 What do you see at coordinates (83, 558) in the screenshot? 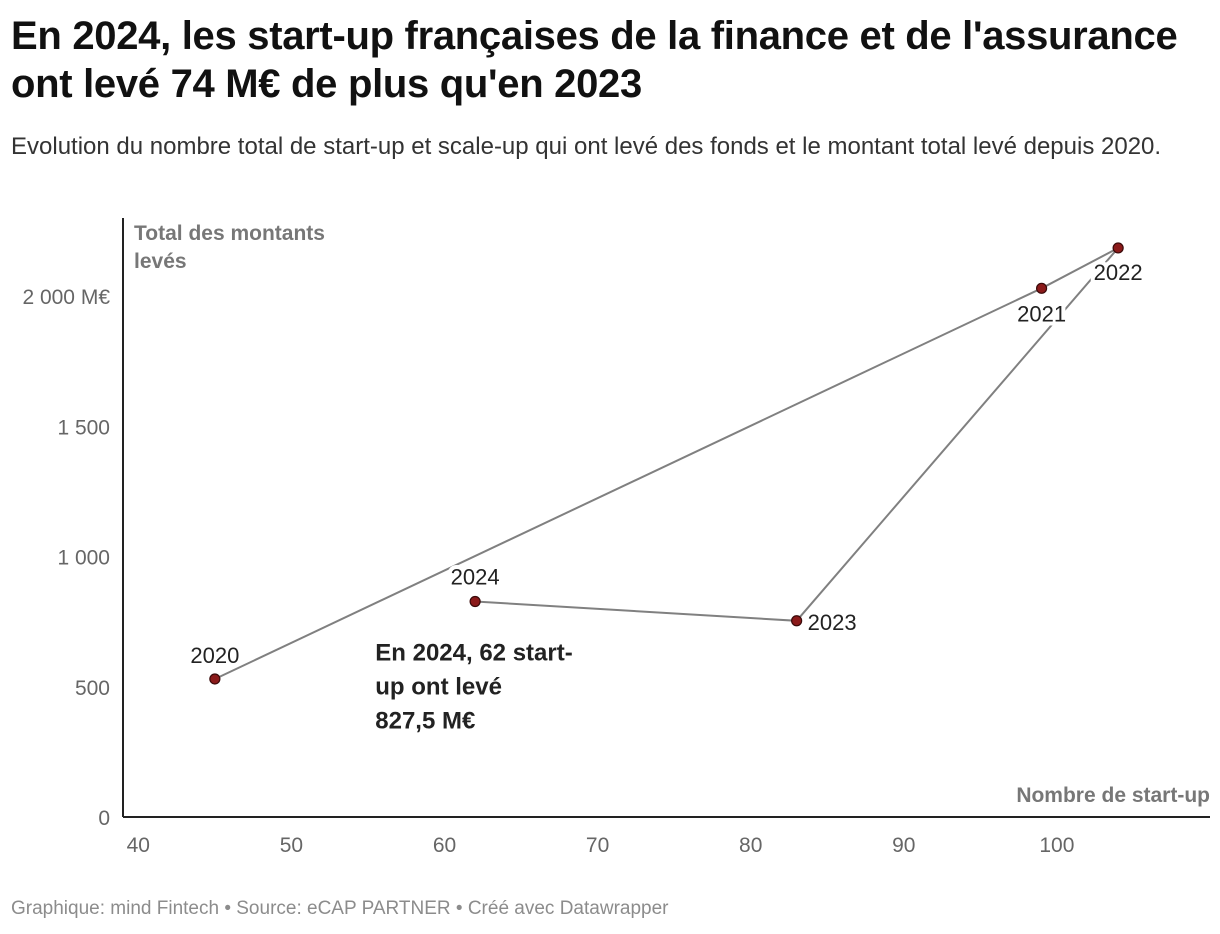
I see `y-tick-label-1-000: 1 000` at bounding box center [83, 558].